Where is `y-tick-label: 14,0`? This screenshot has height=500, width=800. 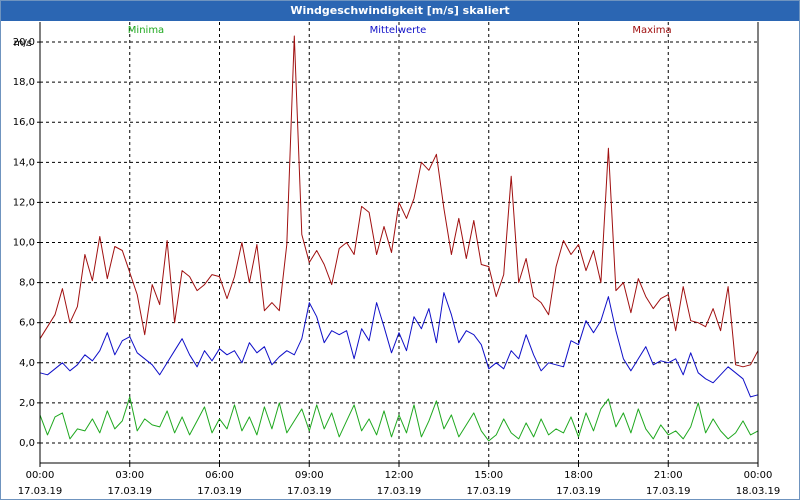
y-tick-label: 14,0 is located at coordinates (24, 162).